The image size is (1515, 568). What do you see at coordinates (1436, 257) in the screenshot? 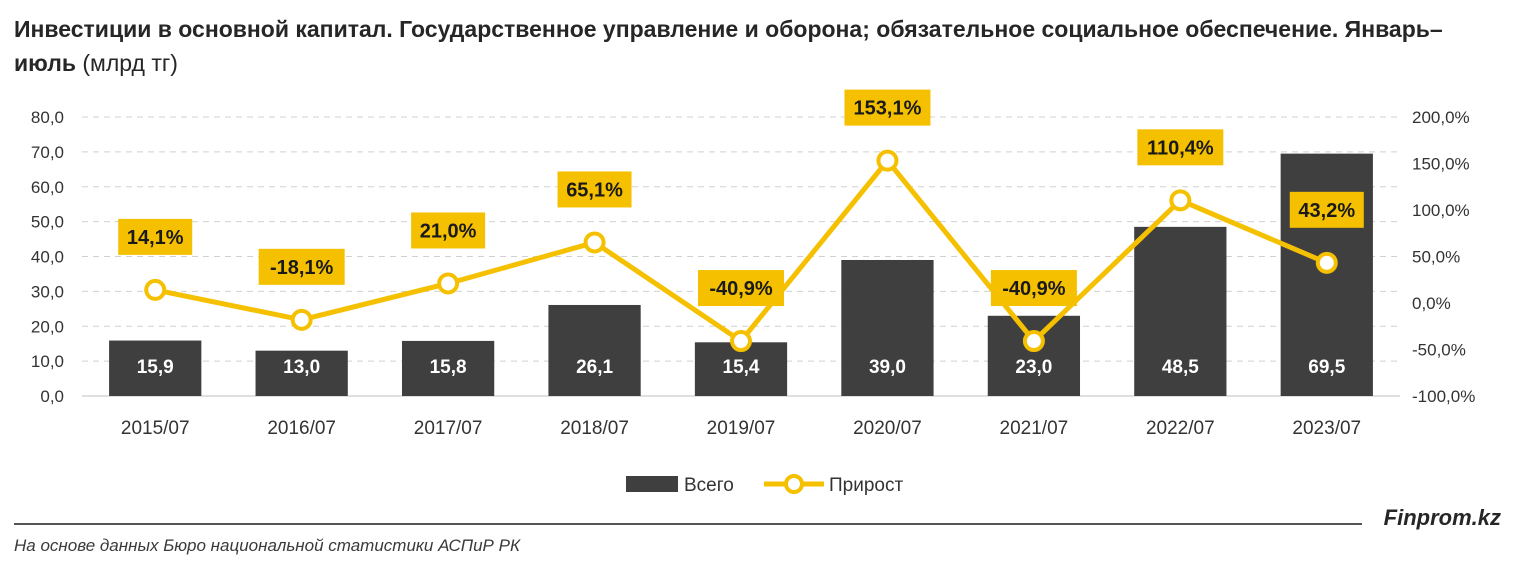
I see `y2-tick-label: 50,0%` at bounding box center [1436, 257].